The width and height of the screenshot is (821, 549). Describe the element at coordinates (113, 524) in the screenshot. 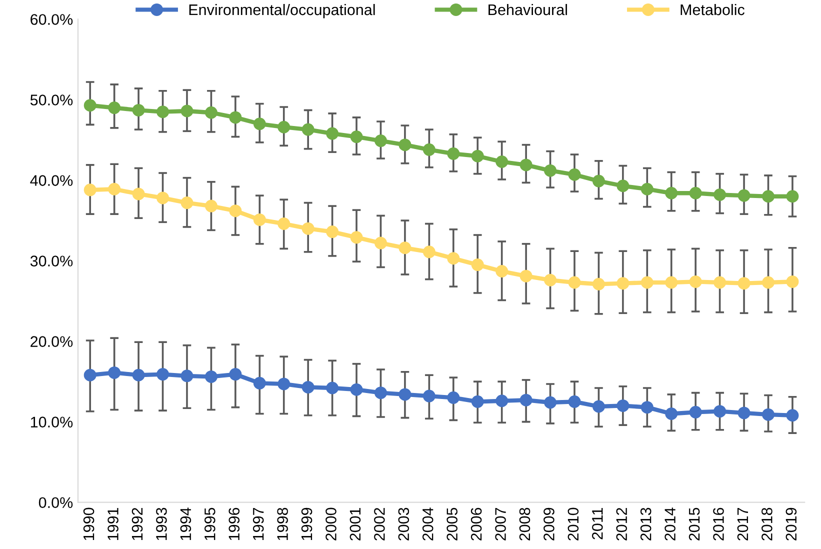

I see `x-tick-label: 1991` at that location.